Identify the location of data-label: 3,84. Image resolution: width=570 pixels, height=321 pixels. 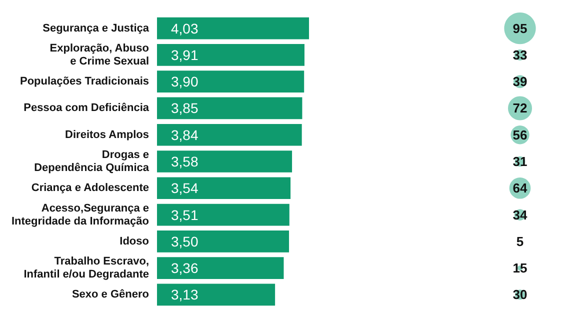
(184, 134).